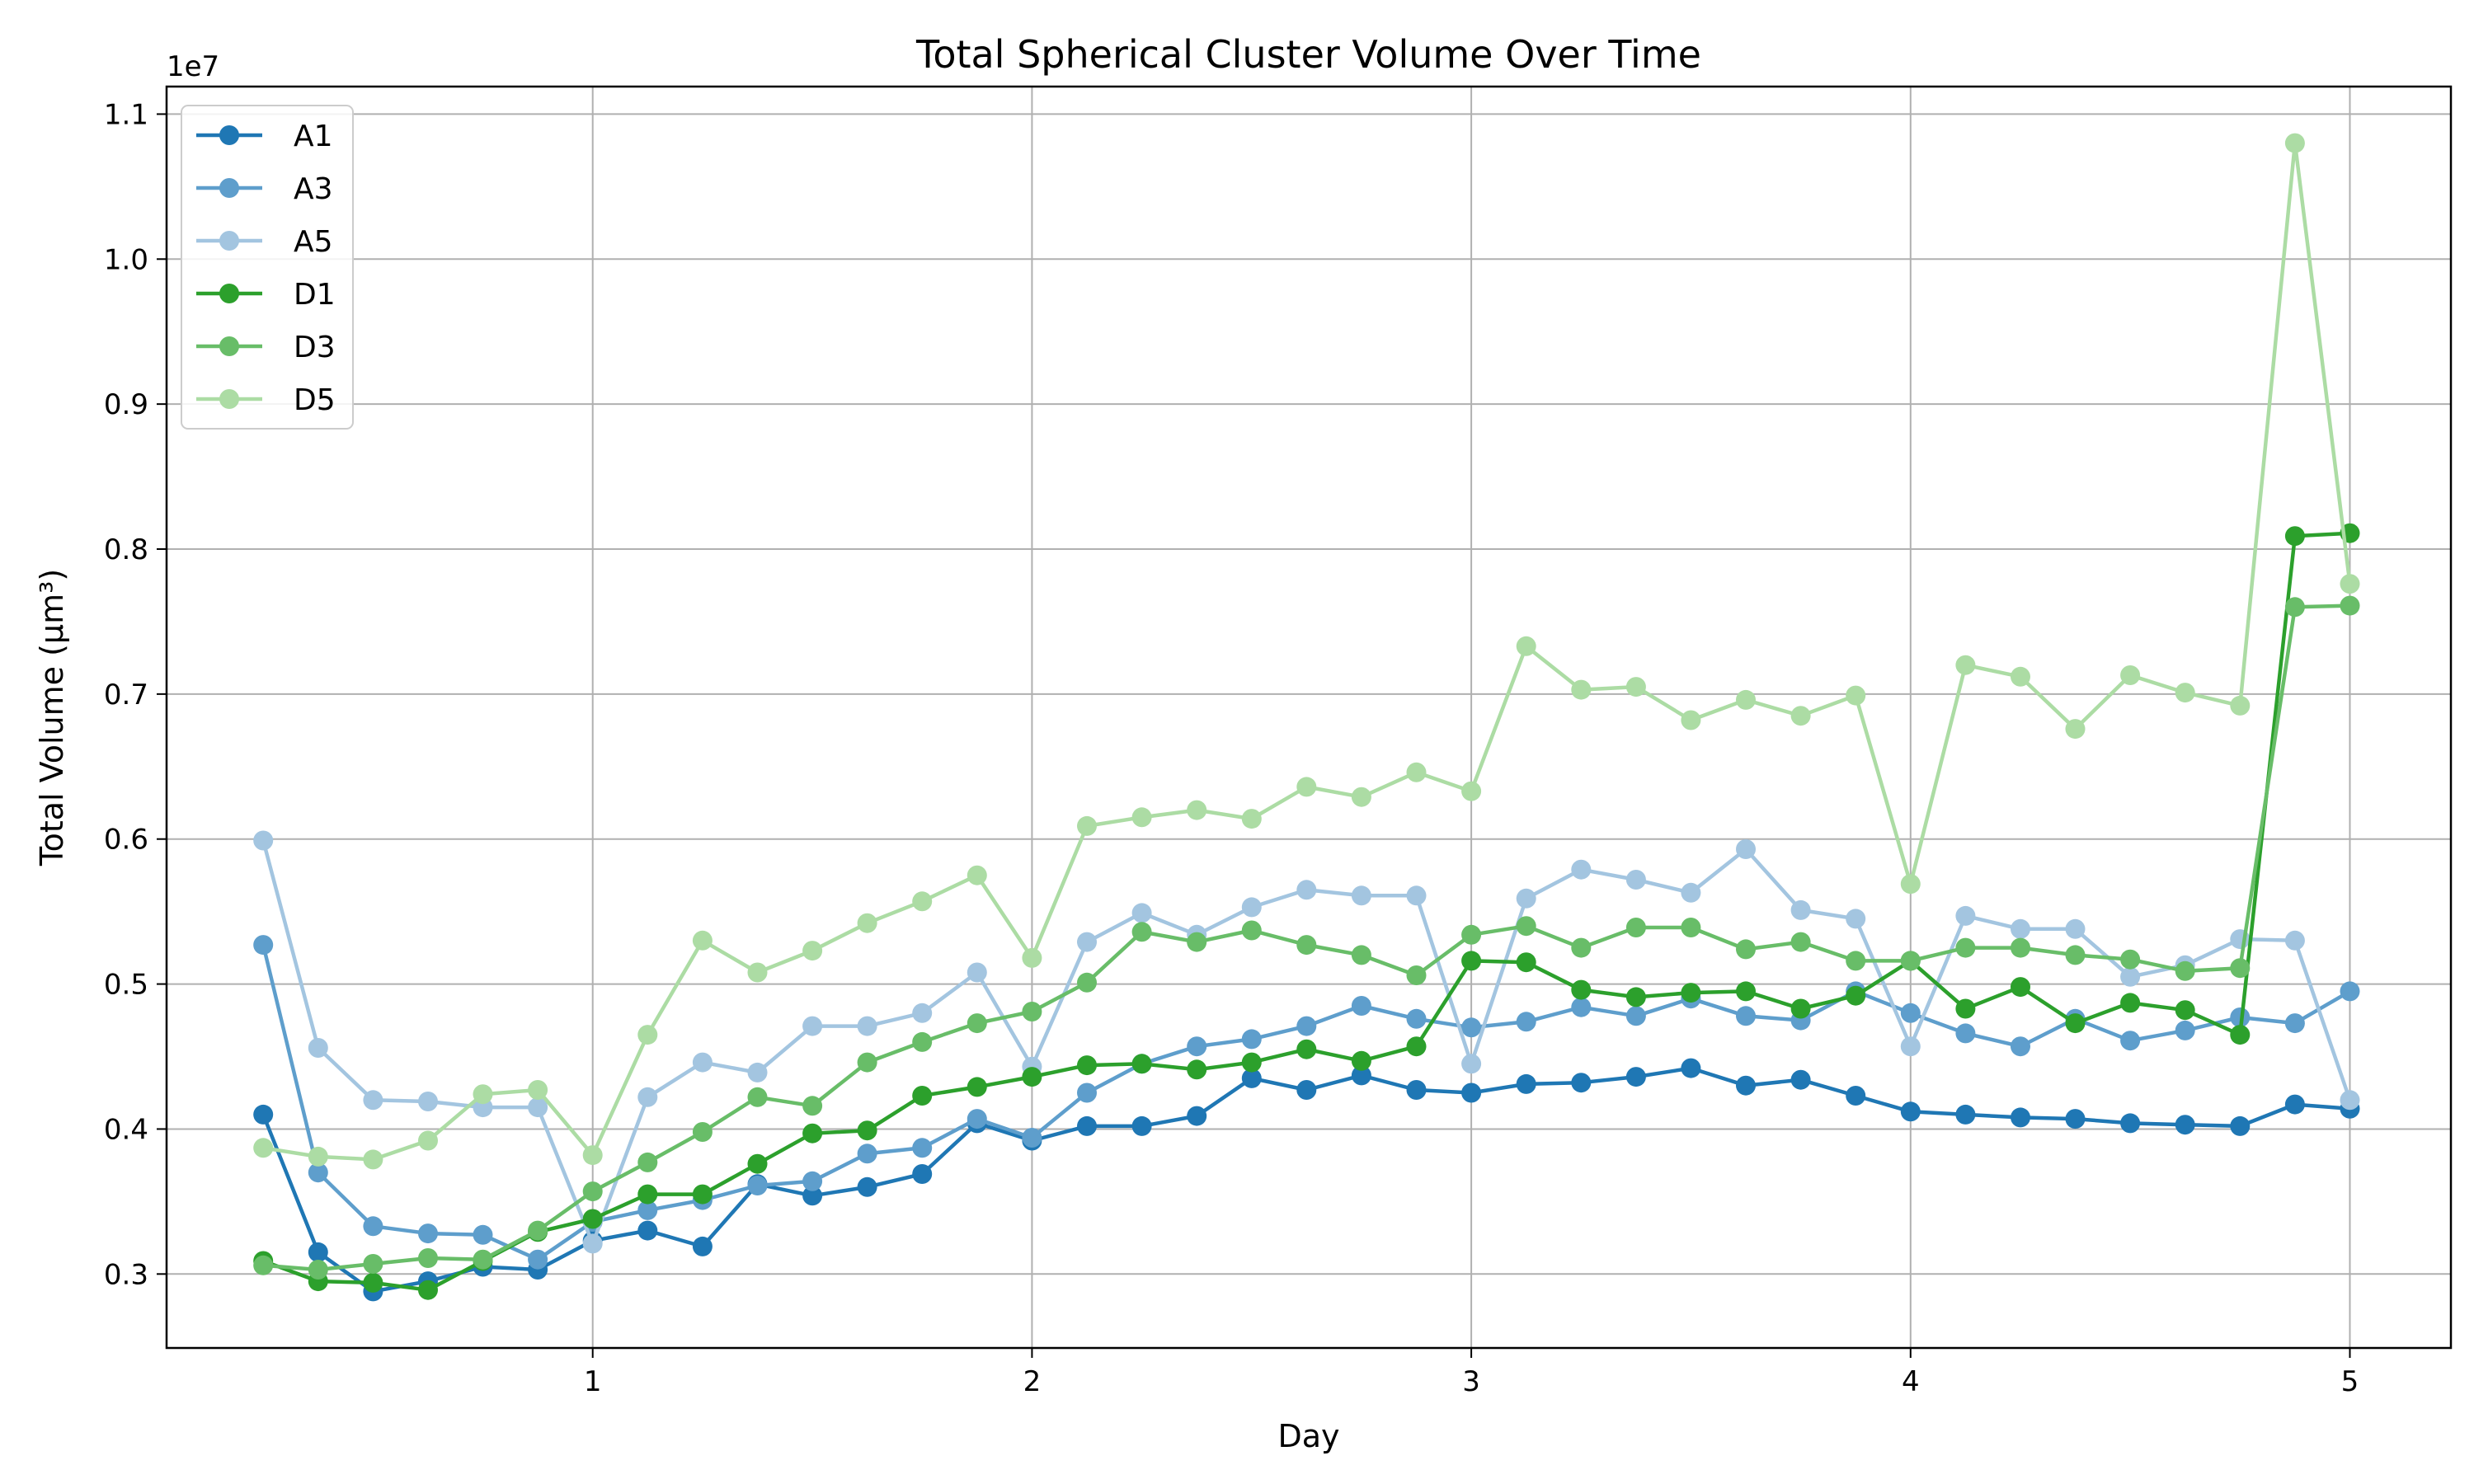 This screenshot has width=2474, height=1484. What do you see at coordinates (315, 400) in the screenshot?
I see `legend-label: D5` at bounding box center [315, 400].